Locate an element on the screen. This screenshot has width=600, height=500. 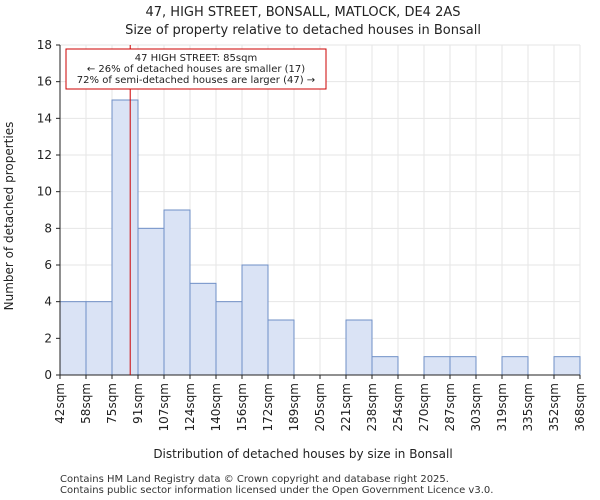
y-tick-label: 8 is located at coordinates (48, 228).